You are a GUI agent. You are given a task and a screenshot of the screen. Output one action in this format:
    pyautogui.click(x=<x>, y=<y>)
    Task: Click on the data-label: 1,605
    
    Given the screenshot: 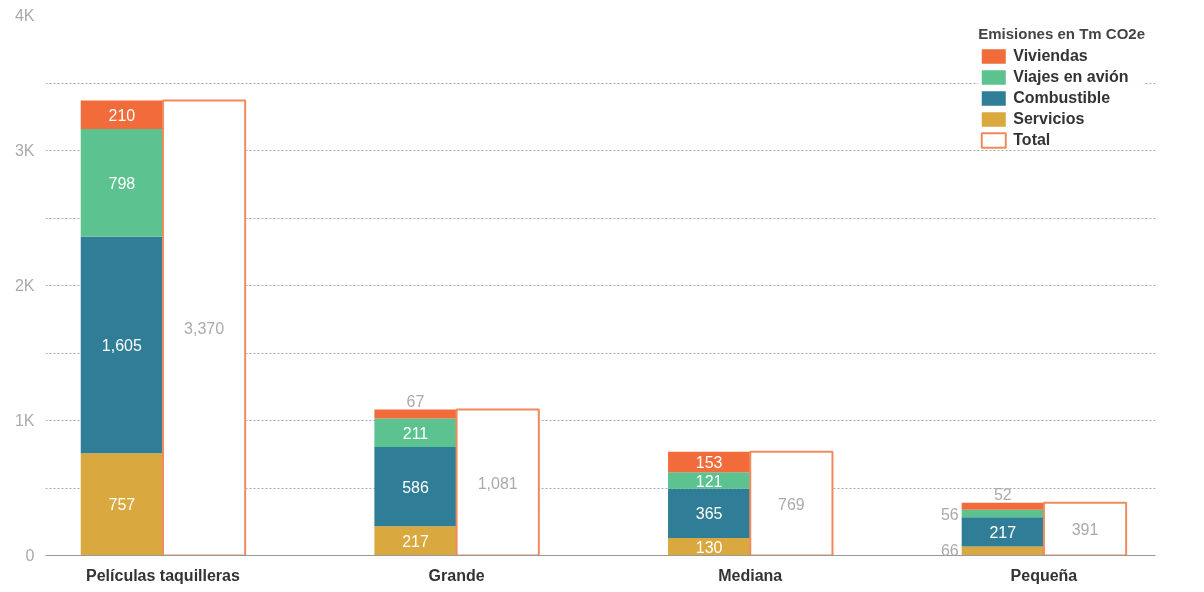 What is the action you would take?
    pyautogui.click(x=121, y=345)
    